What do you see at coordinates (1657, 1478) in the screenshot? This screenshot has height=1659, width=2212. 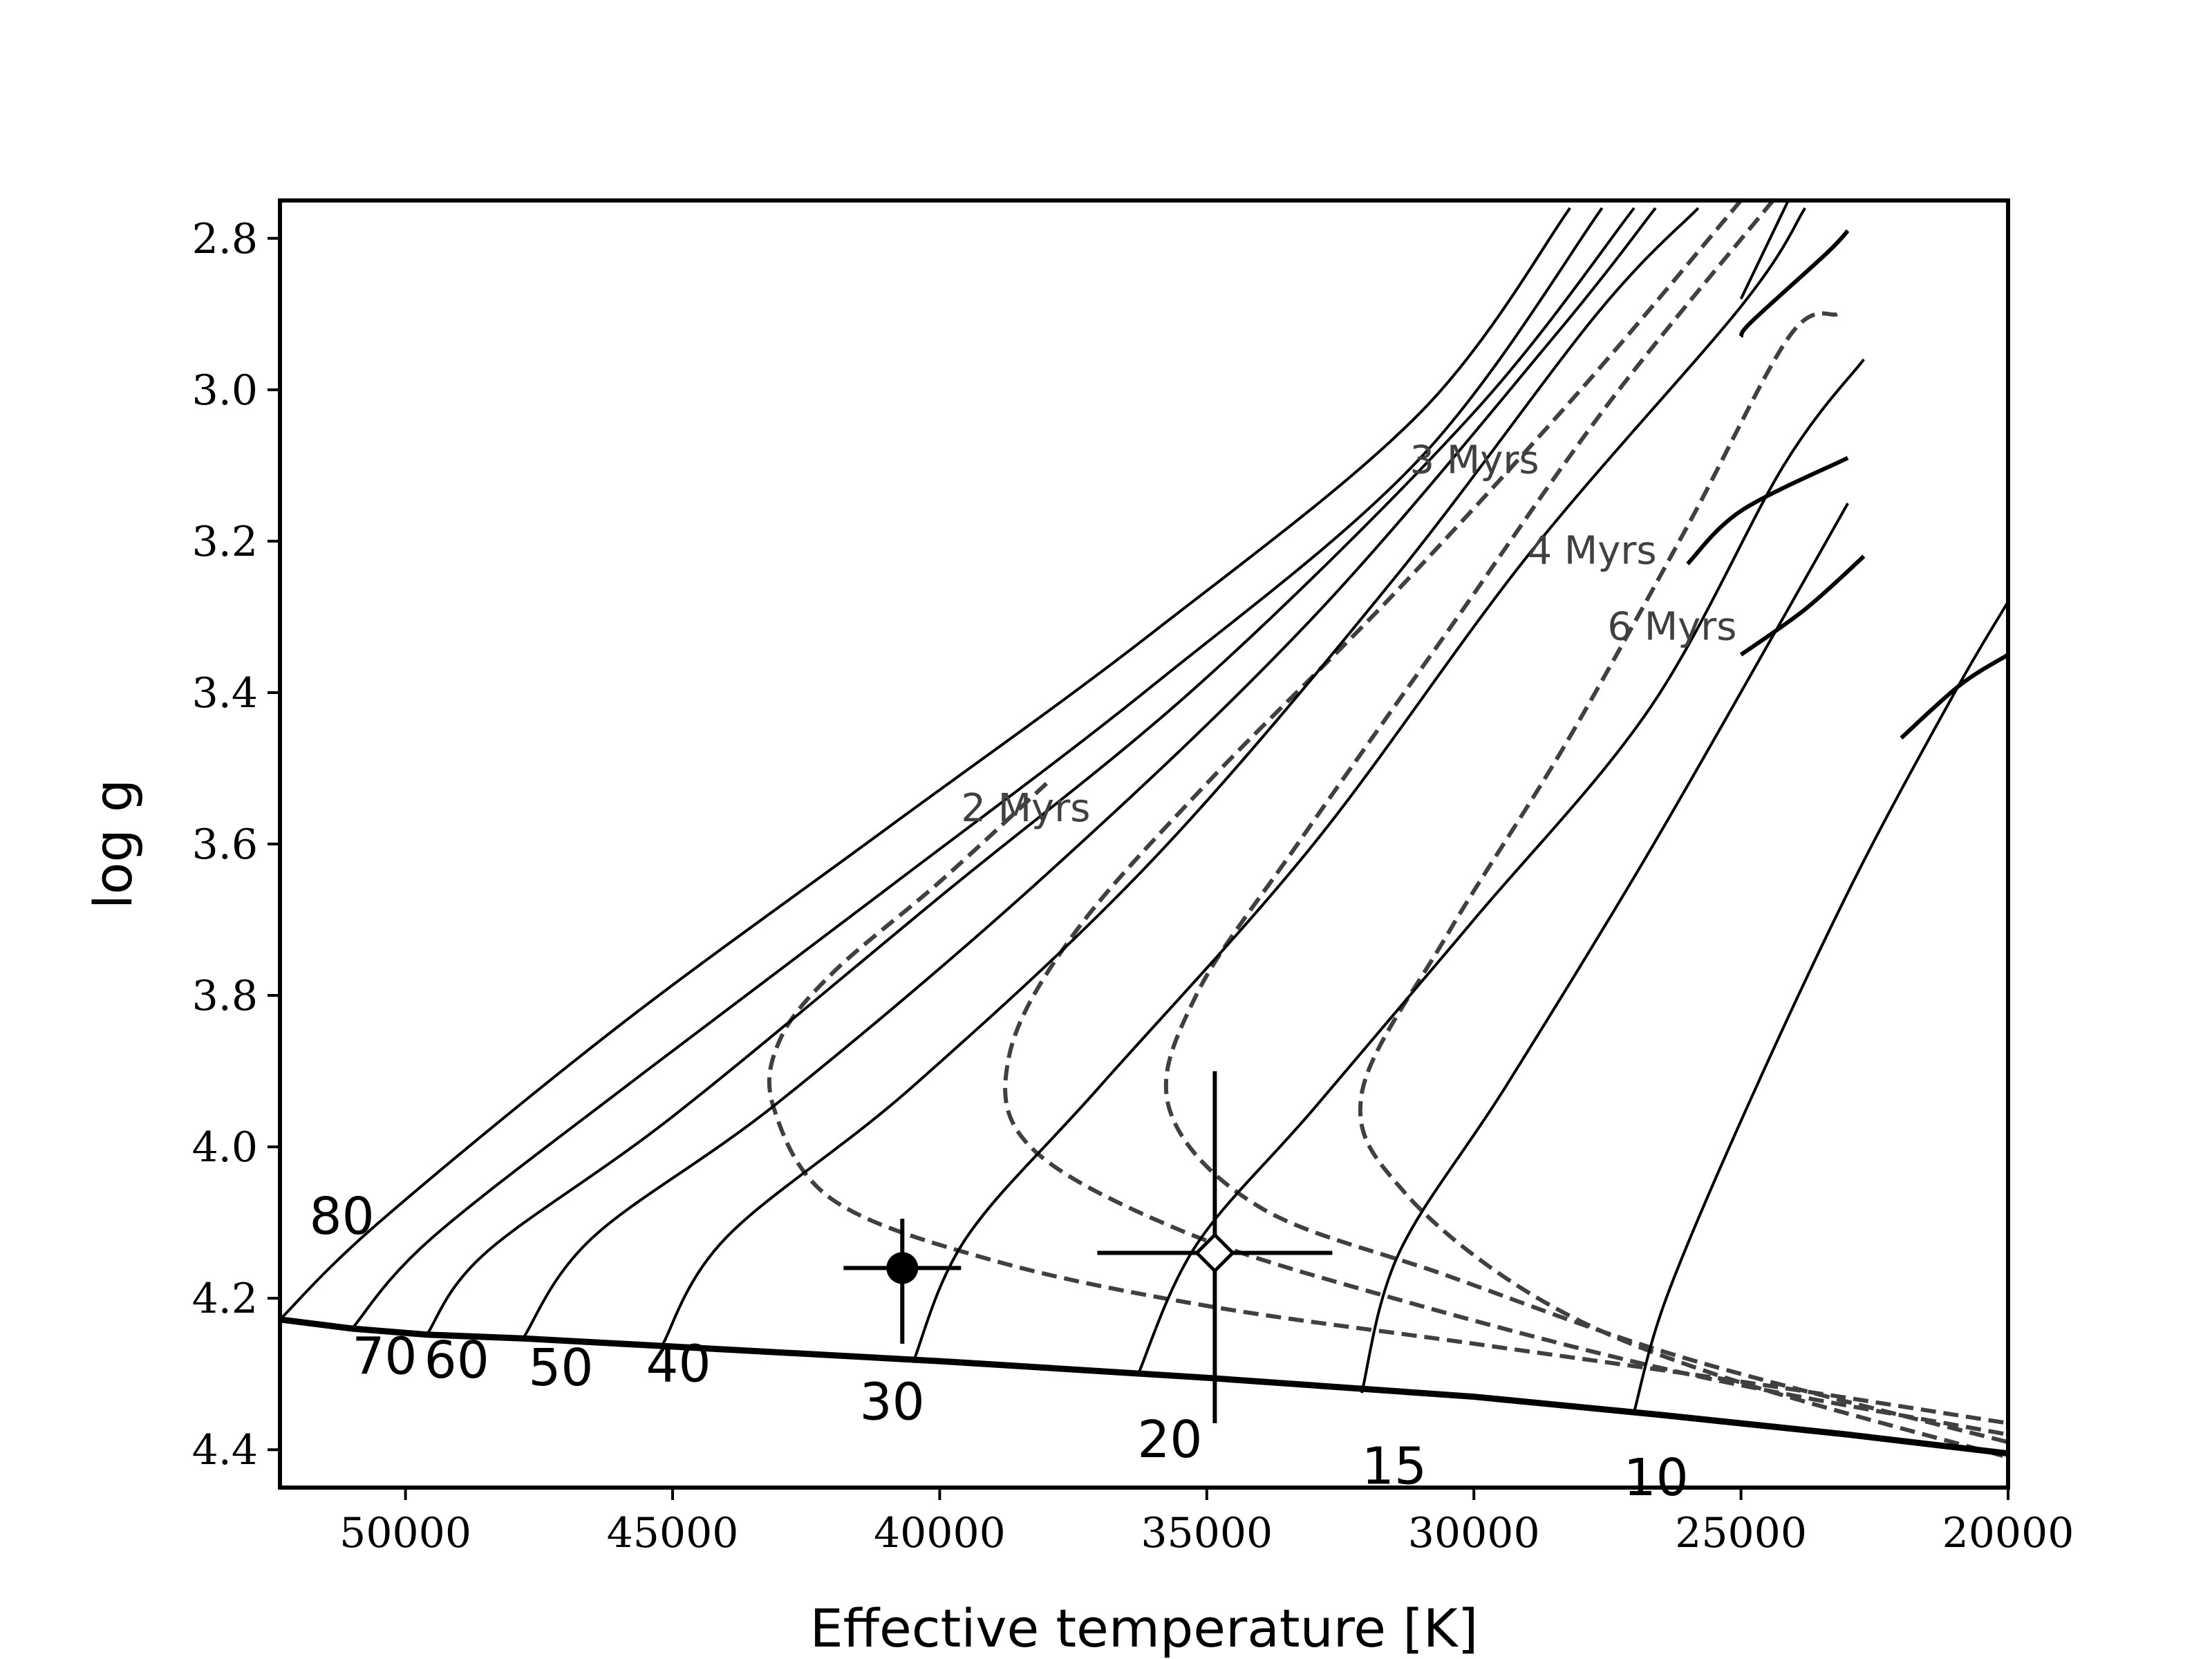 I see `mass-label-10: 10` at bounding box center [1657, 1478].